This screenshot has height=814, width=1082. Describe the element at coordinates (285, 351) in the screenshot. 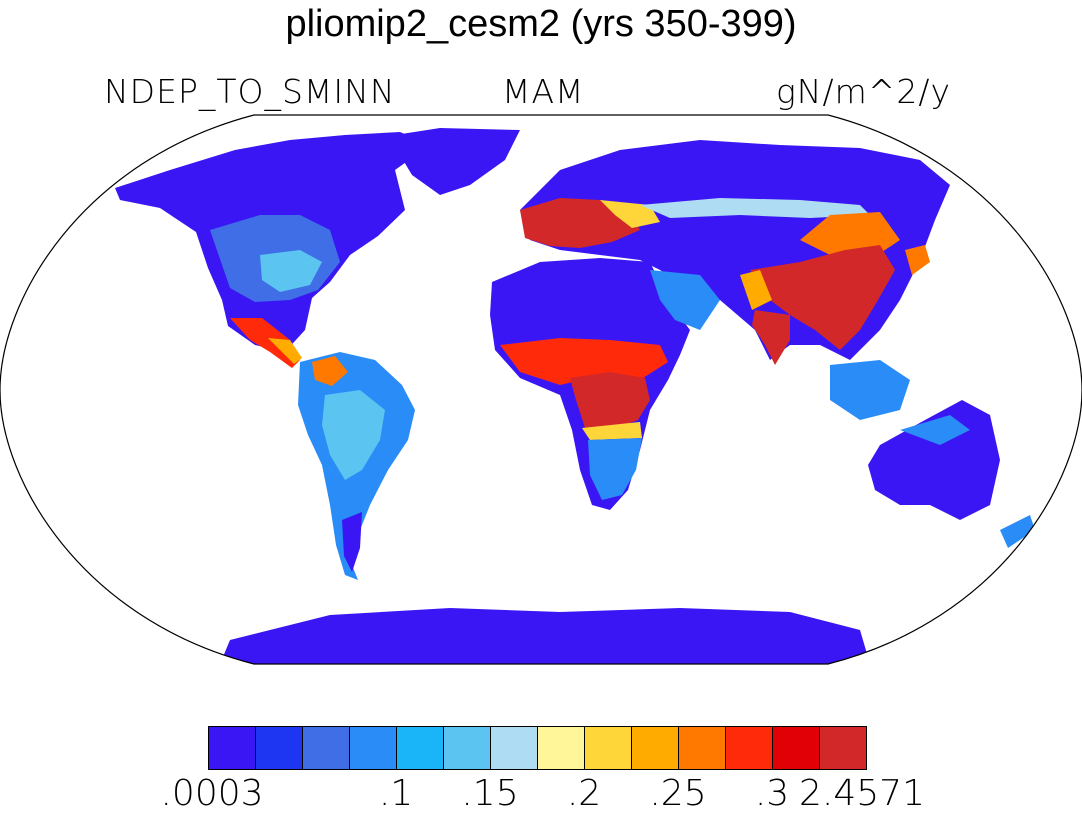

I see `central-america-edge` at that location.